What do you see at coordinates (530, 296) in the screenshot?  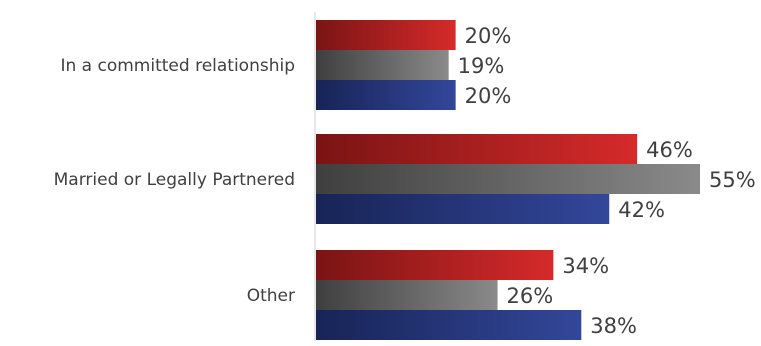 I see `value-label: 26%` at bounding box center [530, 296].